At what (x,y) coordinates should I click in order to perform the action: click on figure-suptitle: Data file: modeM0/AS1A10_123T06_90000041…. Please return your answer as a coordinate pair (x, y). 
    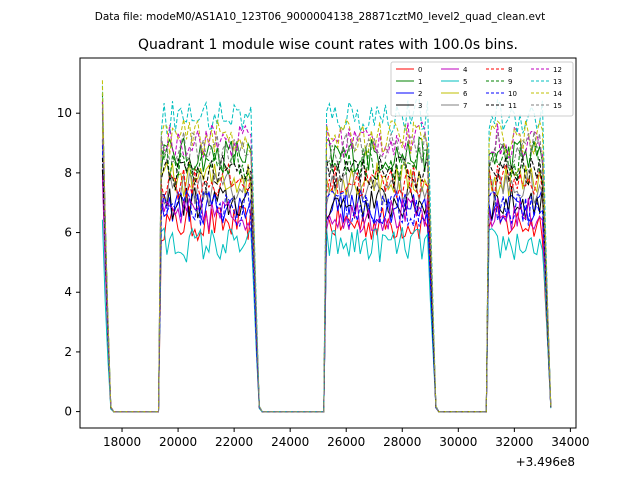
    Looking at the image, I should click on (320, 17).